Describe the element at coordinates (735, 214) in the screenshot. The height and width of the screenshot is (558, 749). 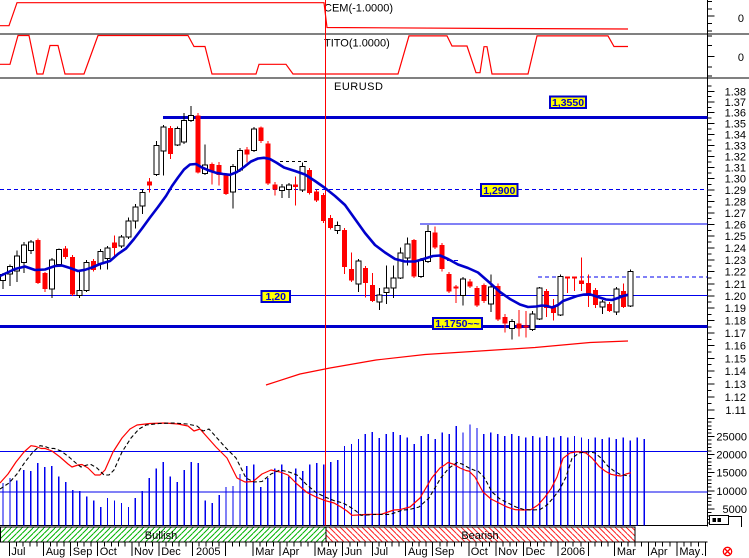
I see `svg-text: 1.27` at that location.